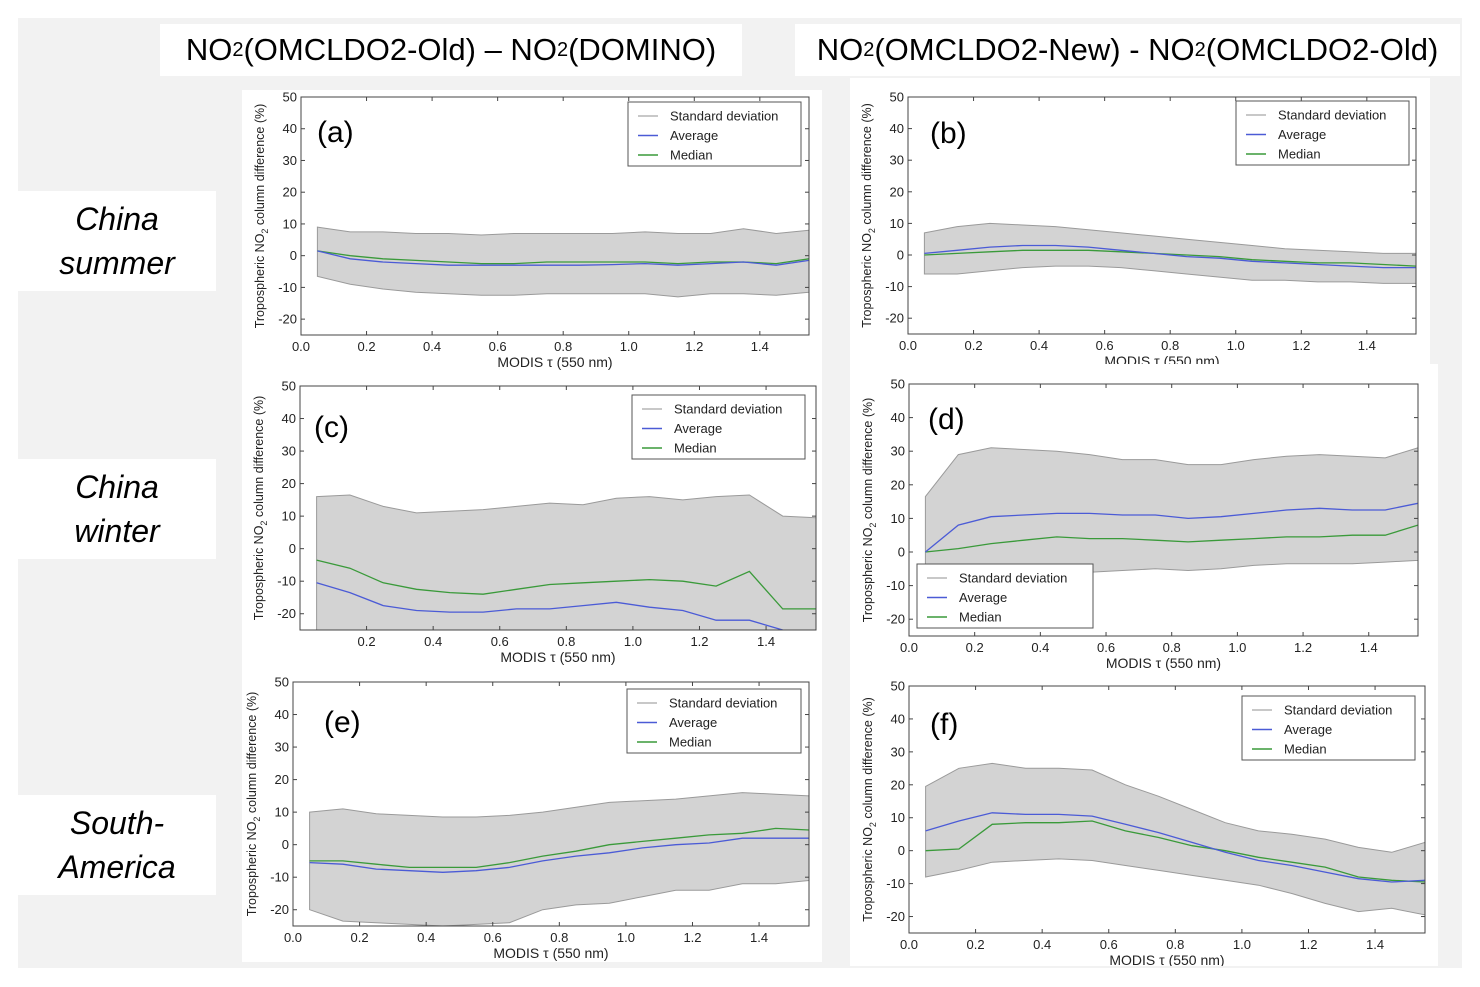 This screenshot has width=1480, height=987. What do you see at coordinates (944, 724) in the screenshot?
I see `panel-label: (f)` at bounding box center [944, 724].